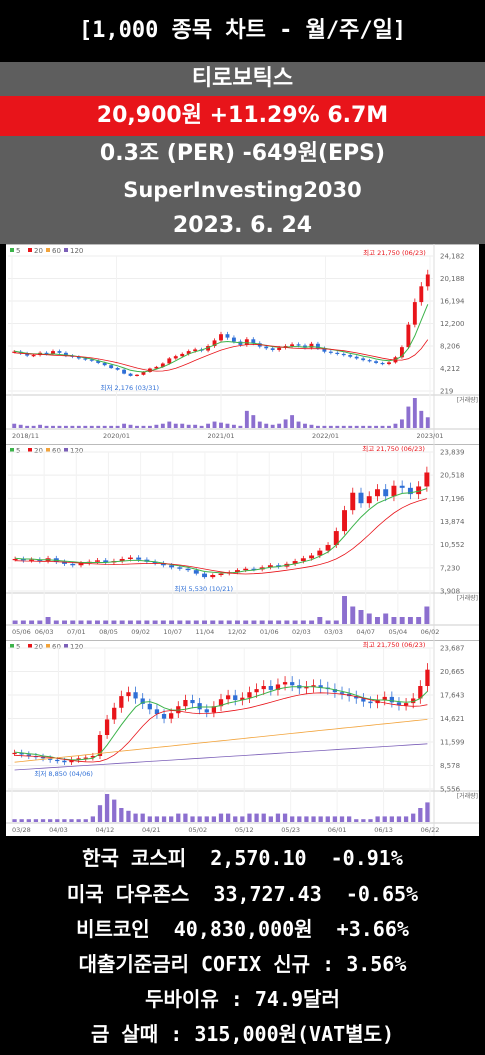 Image resolution: width=485 pixels, height=1055 pixels. I want to click on valuation-line: 0.3조 (PER) -649원(EPS), so click(242, 154).